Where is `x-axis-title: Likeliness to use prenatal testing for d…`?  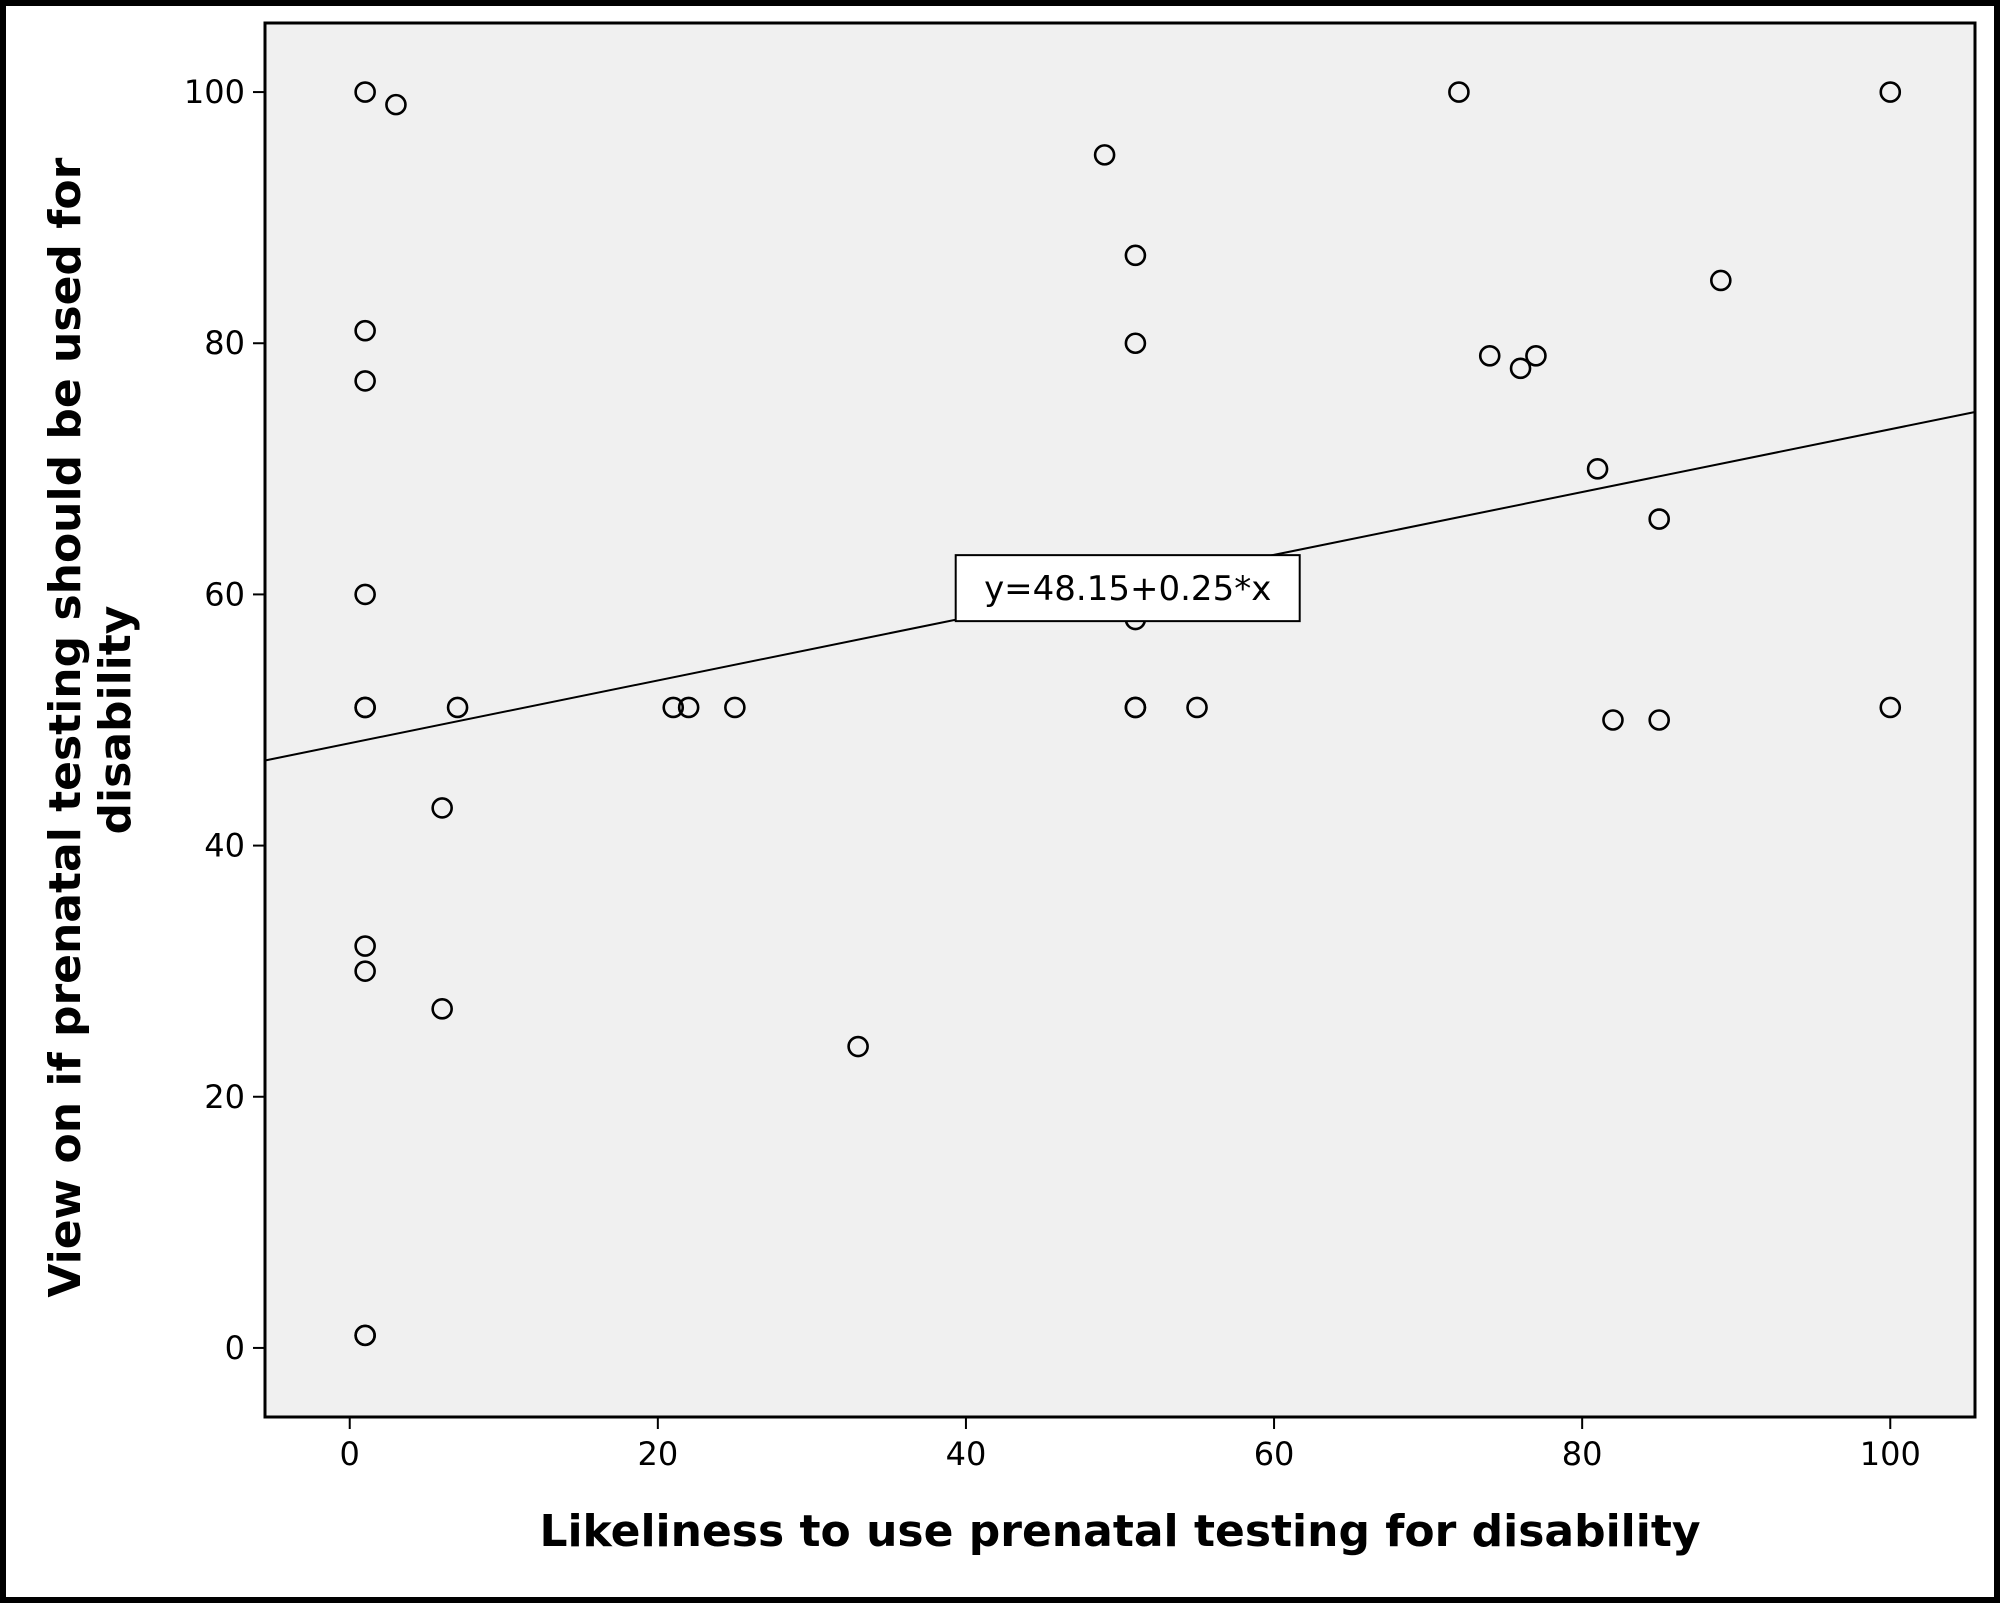 x-axis-title: Likeliness to use prenatal testing for d… is located at coordinates (1119, 1531).